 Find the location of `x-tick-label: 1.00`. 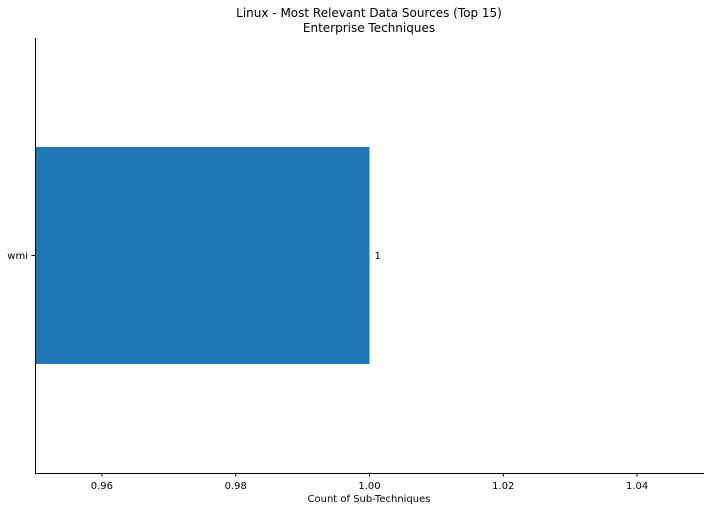

x-tick-label: 1.00 is located at coordinates (369, 486).